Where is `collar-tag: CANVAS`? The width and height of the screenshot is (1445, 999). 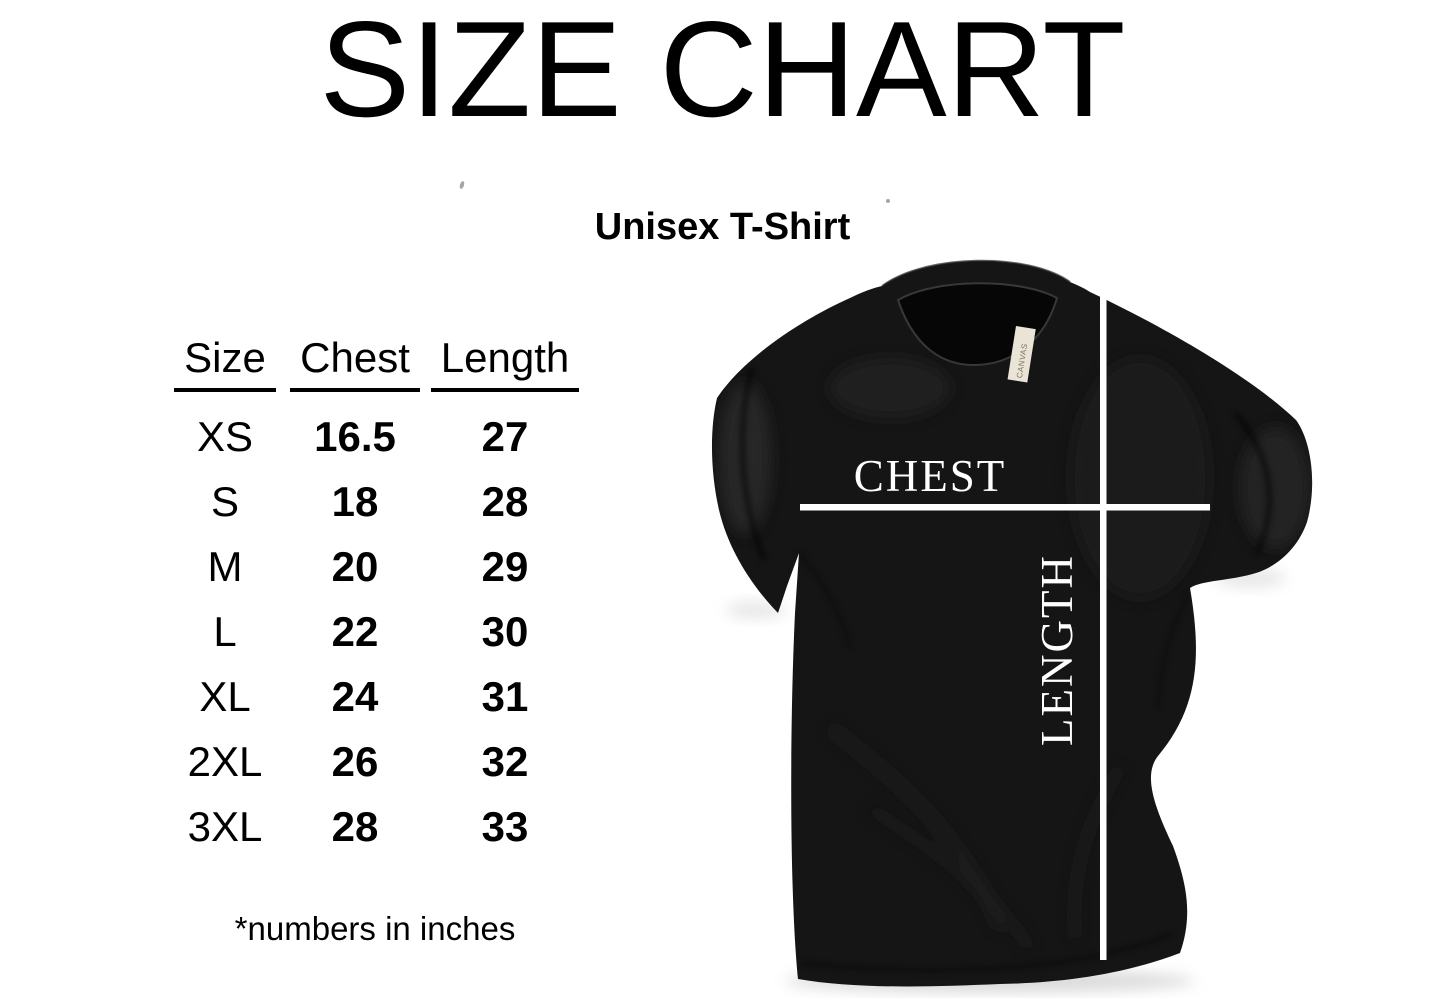 collar-tag: CANVAS is located at coordinates (1021, 354).